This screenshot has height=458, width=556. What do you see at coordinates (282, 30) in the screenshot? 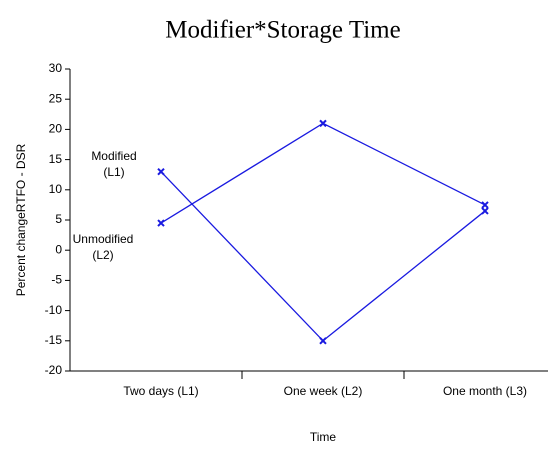
I see `chart-title: Modifier*Storage Time` at bounding box center [282, 30].